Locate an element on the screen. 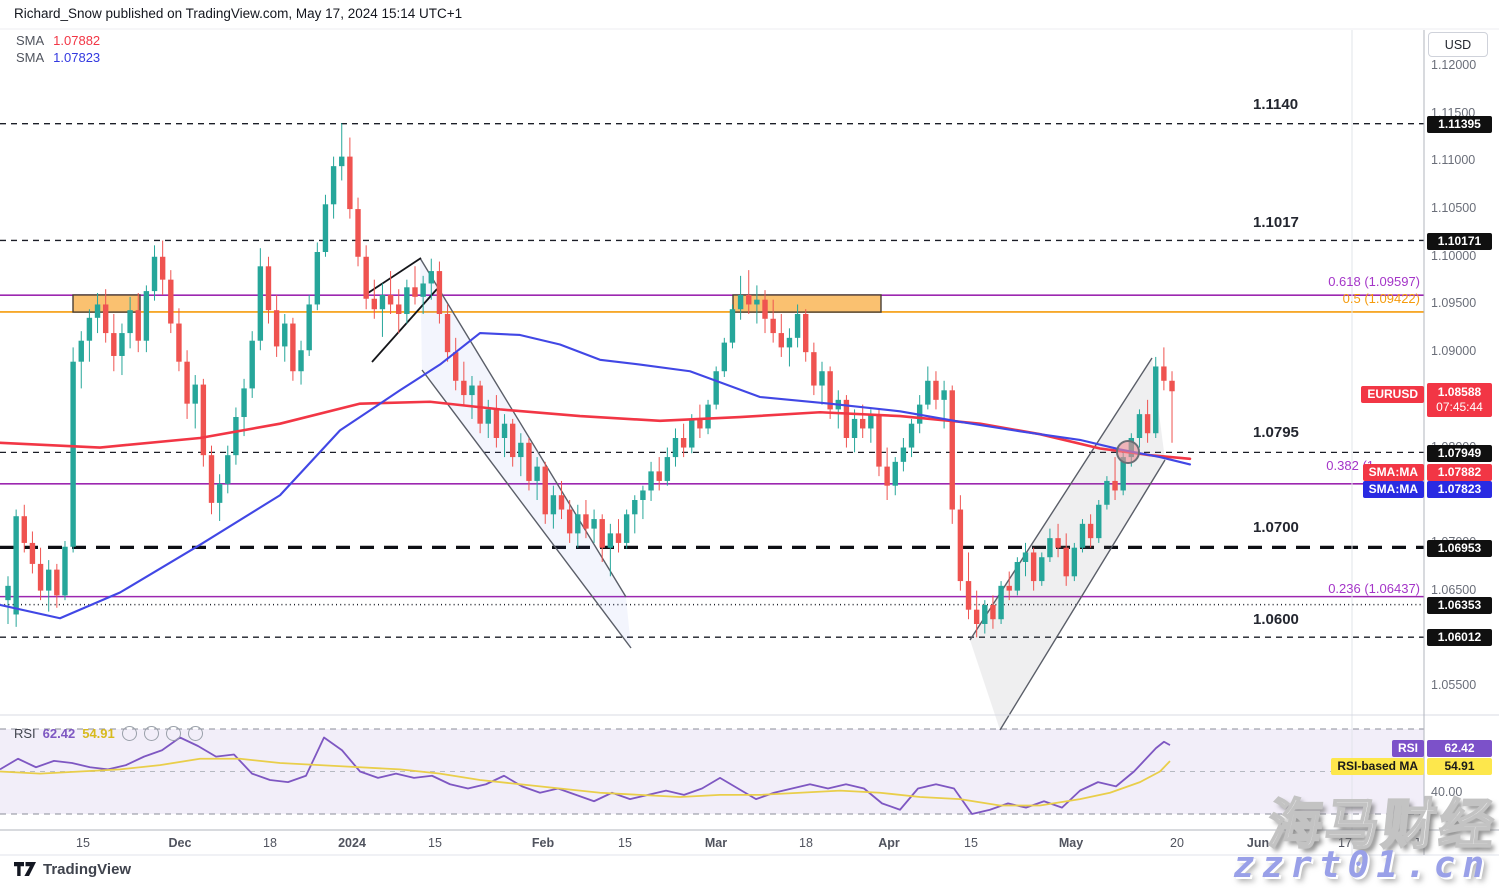  time-axis-label: 20 is located at coordinates (1177, 843).